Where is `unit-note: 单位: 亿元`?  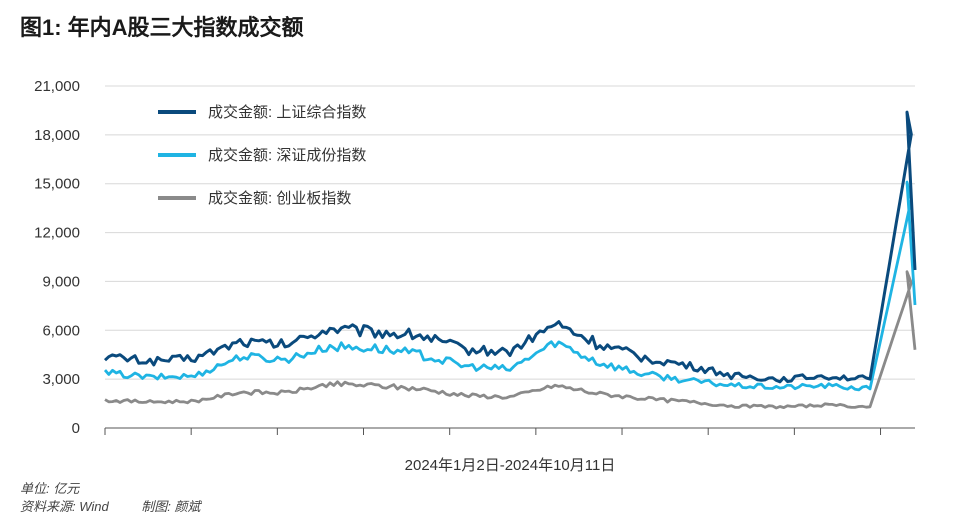 unit-note: 单位: 亿元 is located at coordinates (50, 488).